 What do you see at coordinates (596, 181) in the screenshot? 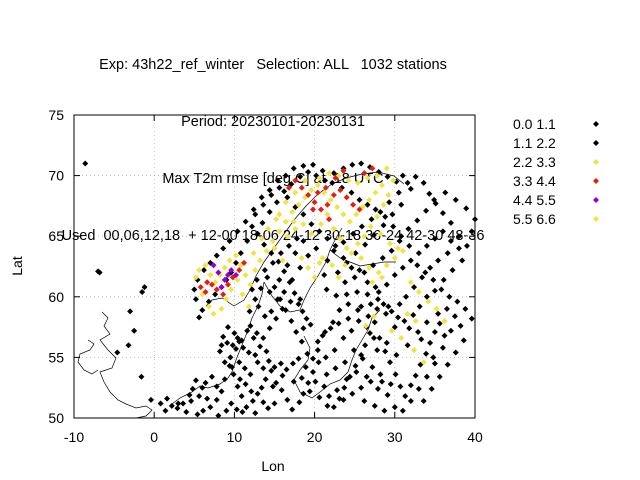
I see `legend-marker` at bounding box center [596, 181].